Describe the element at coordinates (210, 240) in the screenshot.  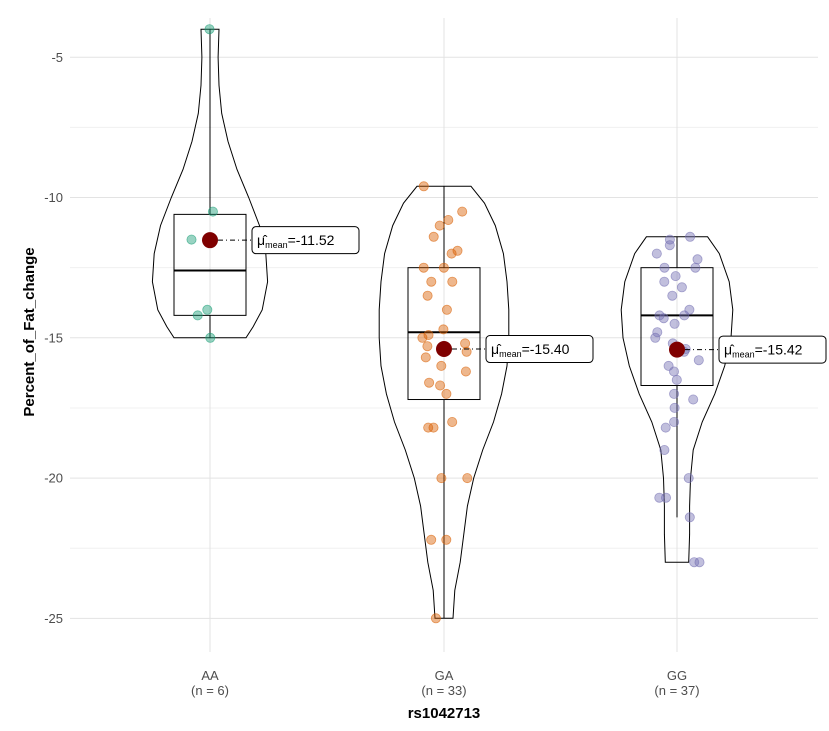
I see `mean-marker-AA` at that location.